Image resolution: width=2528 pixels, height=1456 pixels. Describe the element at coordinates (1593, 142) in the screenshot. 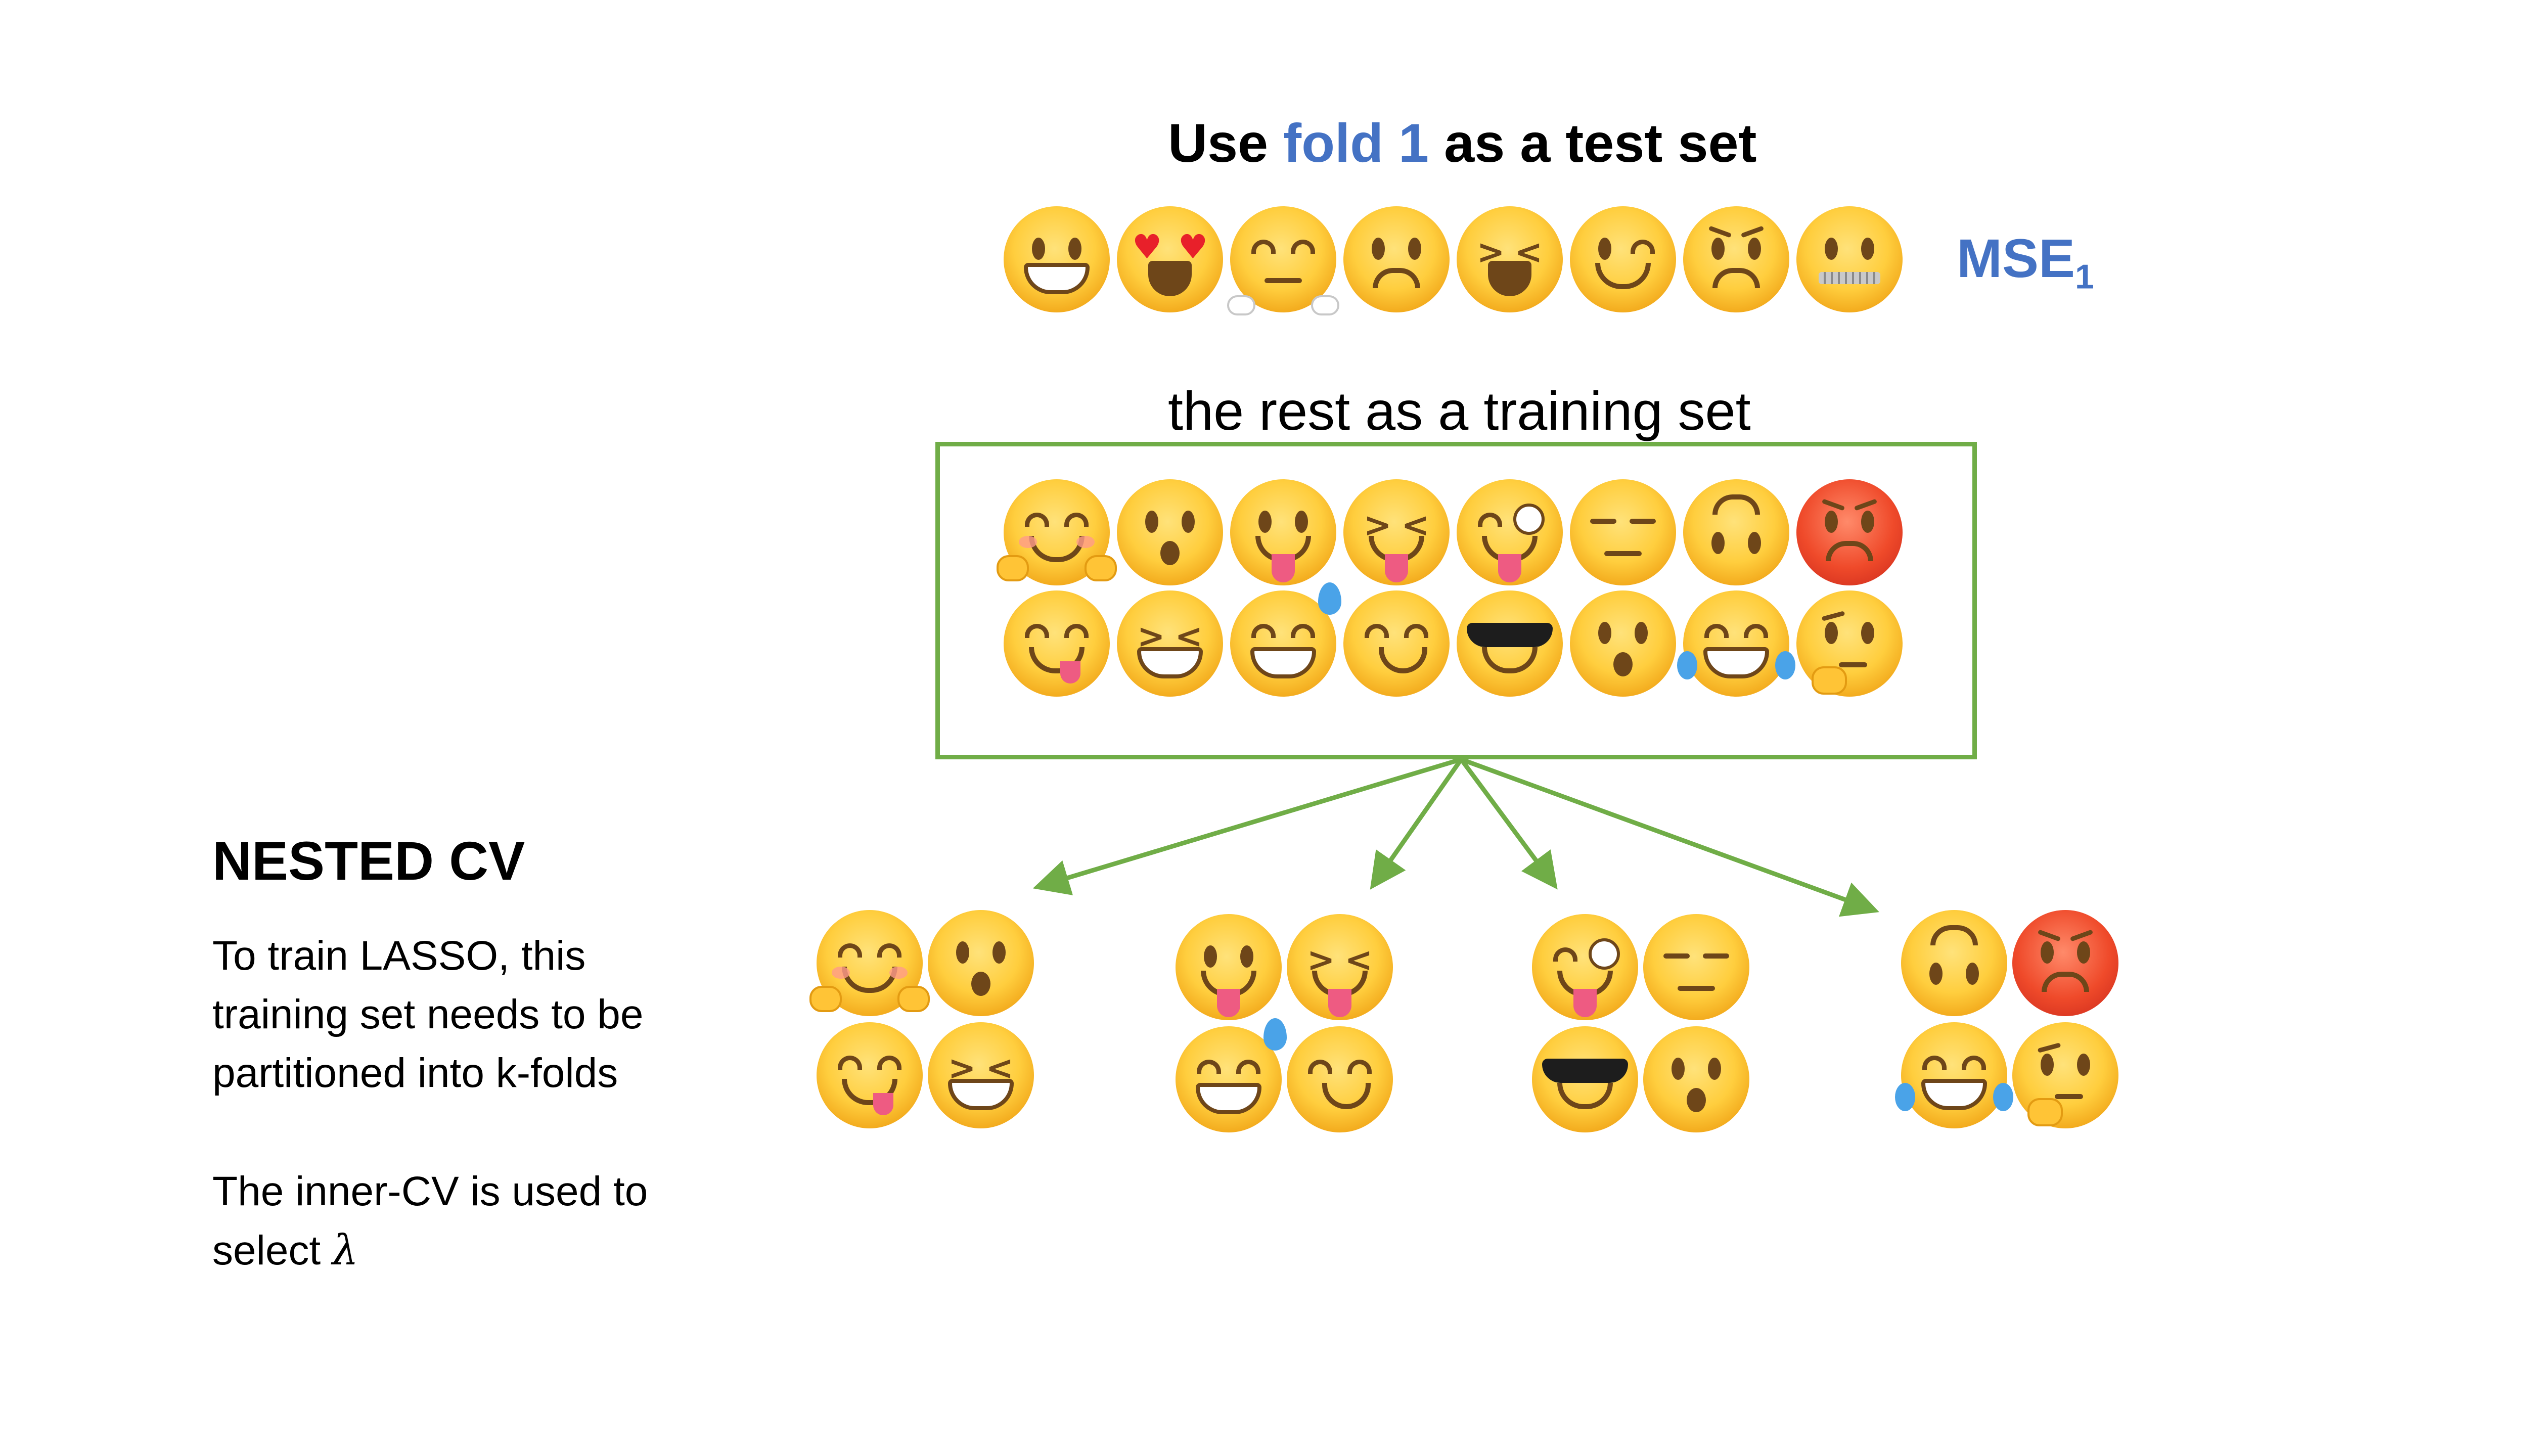

I see `title-suffix: as a test set` at that location.